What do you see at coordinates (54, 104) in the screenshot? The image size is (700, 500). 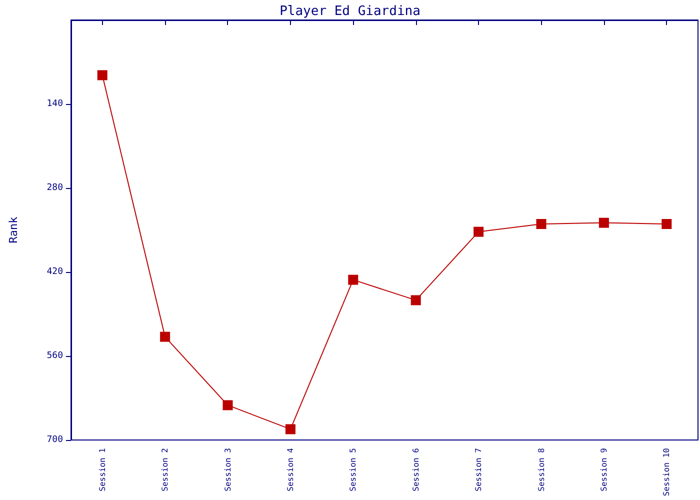 I see `y-tick-label: 140` at bounding box center [54, 104].